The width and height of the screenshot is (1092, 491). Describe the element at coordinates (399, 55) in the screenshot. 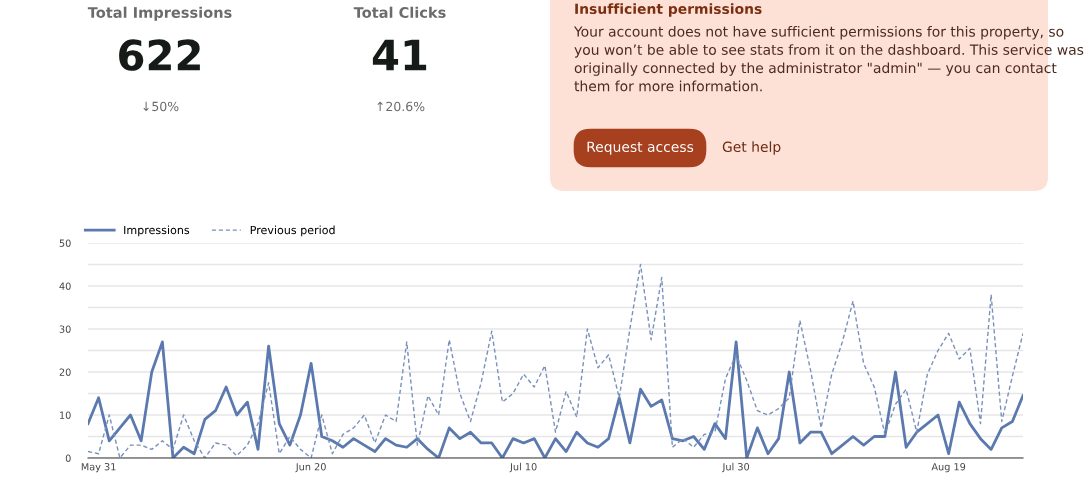

I see `text: 41` at that location.